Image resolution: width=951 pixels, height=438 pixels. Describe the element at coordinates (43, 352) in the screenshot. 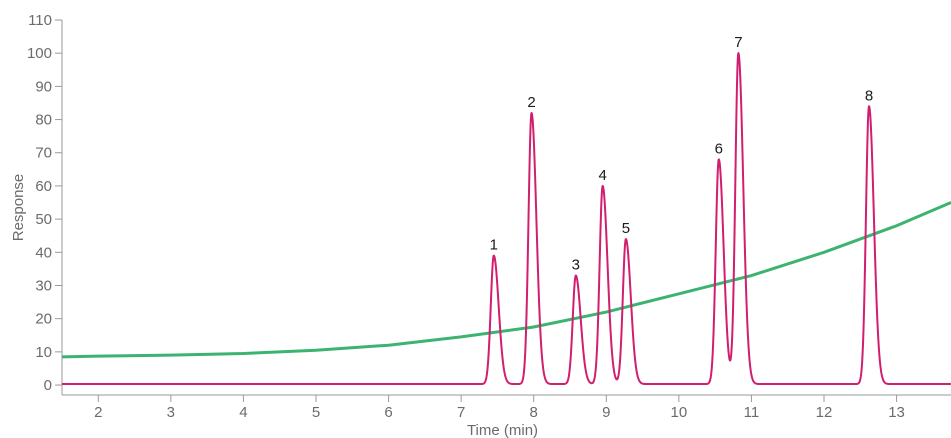

I see `y-tick-label: 10` at that location.